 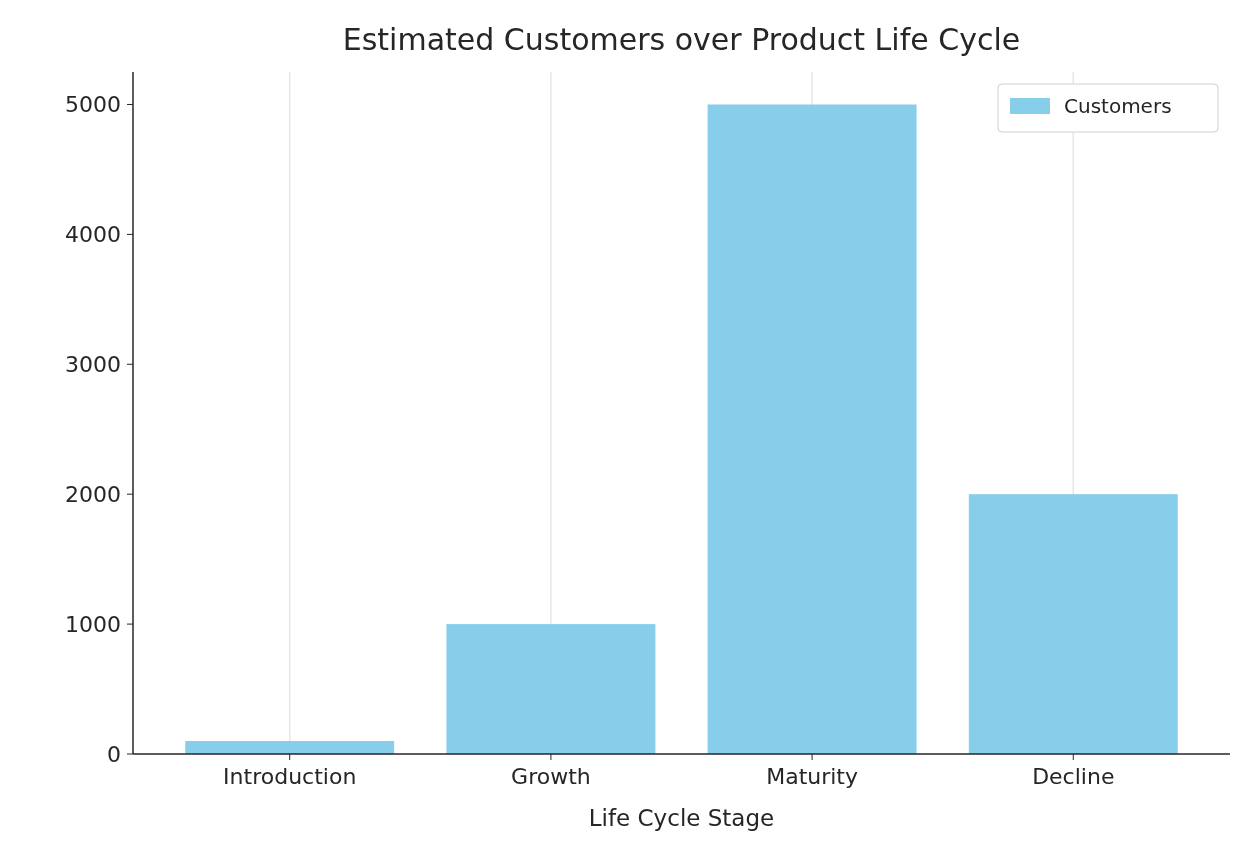 What do you see at coordinates (1073, 776) in the screenshot?
I see `x-tick-label: Decline` at bounding box center [1073, 776].